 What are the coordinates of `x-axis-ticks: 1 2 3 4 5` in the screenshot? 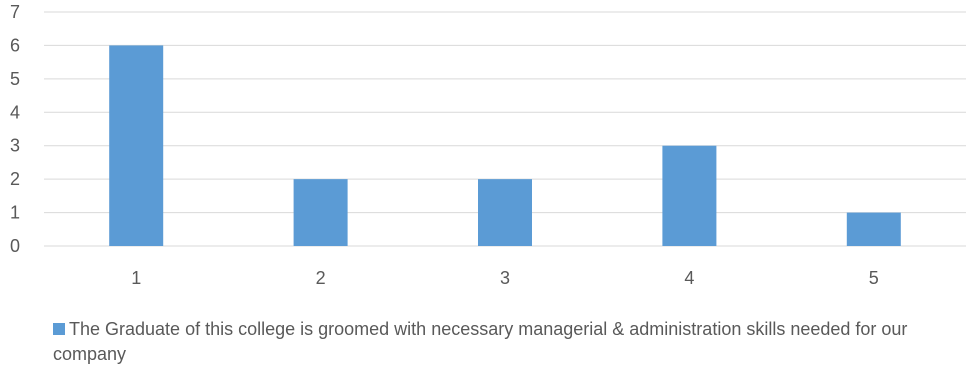 It's located at (505, 278).